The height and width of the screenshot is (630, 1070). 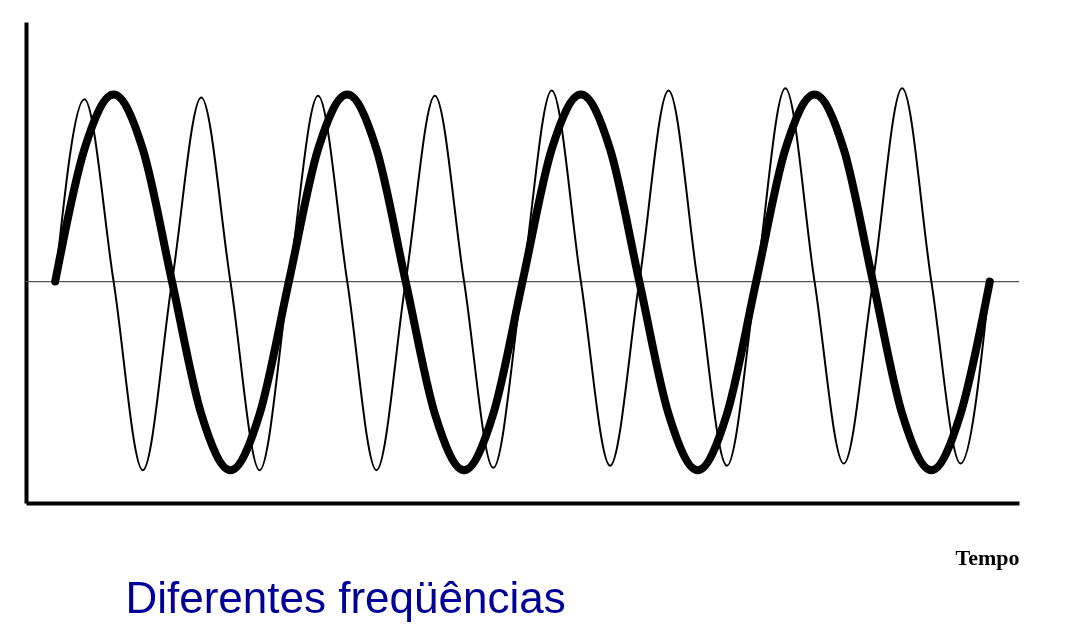 I want to click on x-axis-title: Tempo, so click(x=987, y=557).